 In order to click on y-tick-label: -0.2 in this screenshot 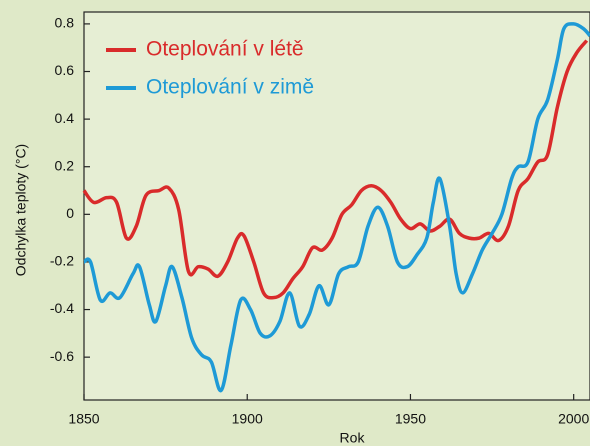, I will do `click(62, 261)`.